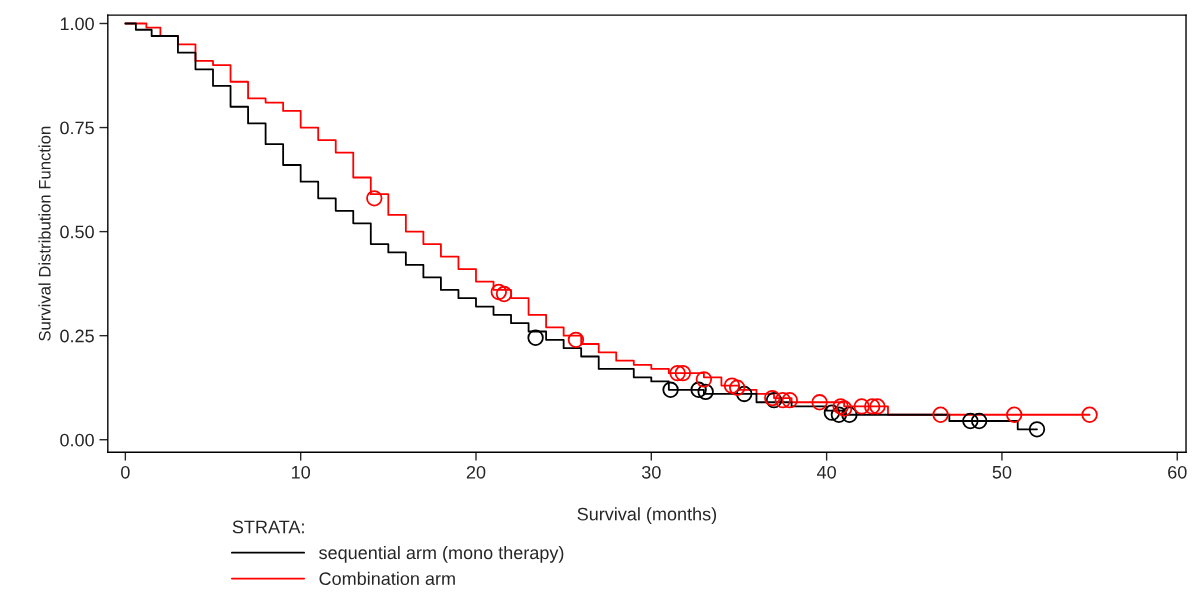  I want to click on y-axis-title: Survival Distribution Function, so click(44, 233).